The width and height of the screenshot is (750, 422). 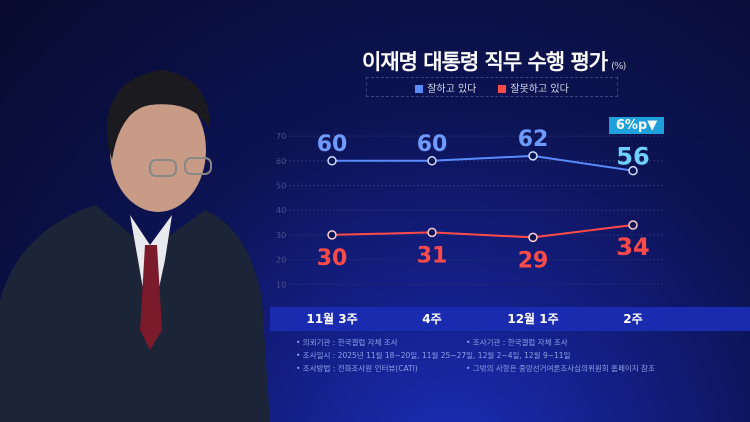 What do you see at coordinates (445, 87) in the screenshot?
I see `legend-item-approve: 잘하고 있다` at bounding box center [445, 87].